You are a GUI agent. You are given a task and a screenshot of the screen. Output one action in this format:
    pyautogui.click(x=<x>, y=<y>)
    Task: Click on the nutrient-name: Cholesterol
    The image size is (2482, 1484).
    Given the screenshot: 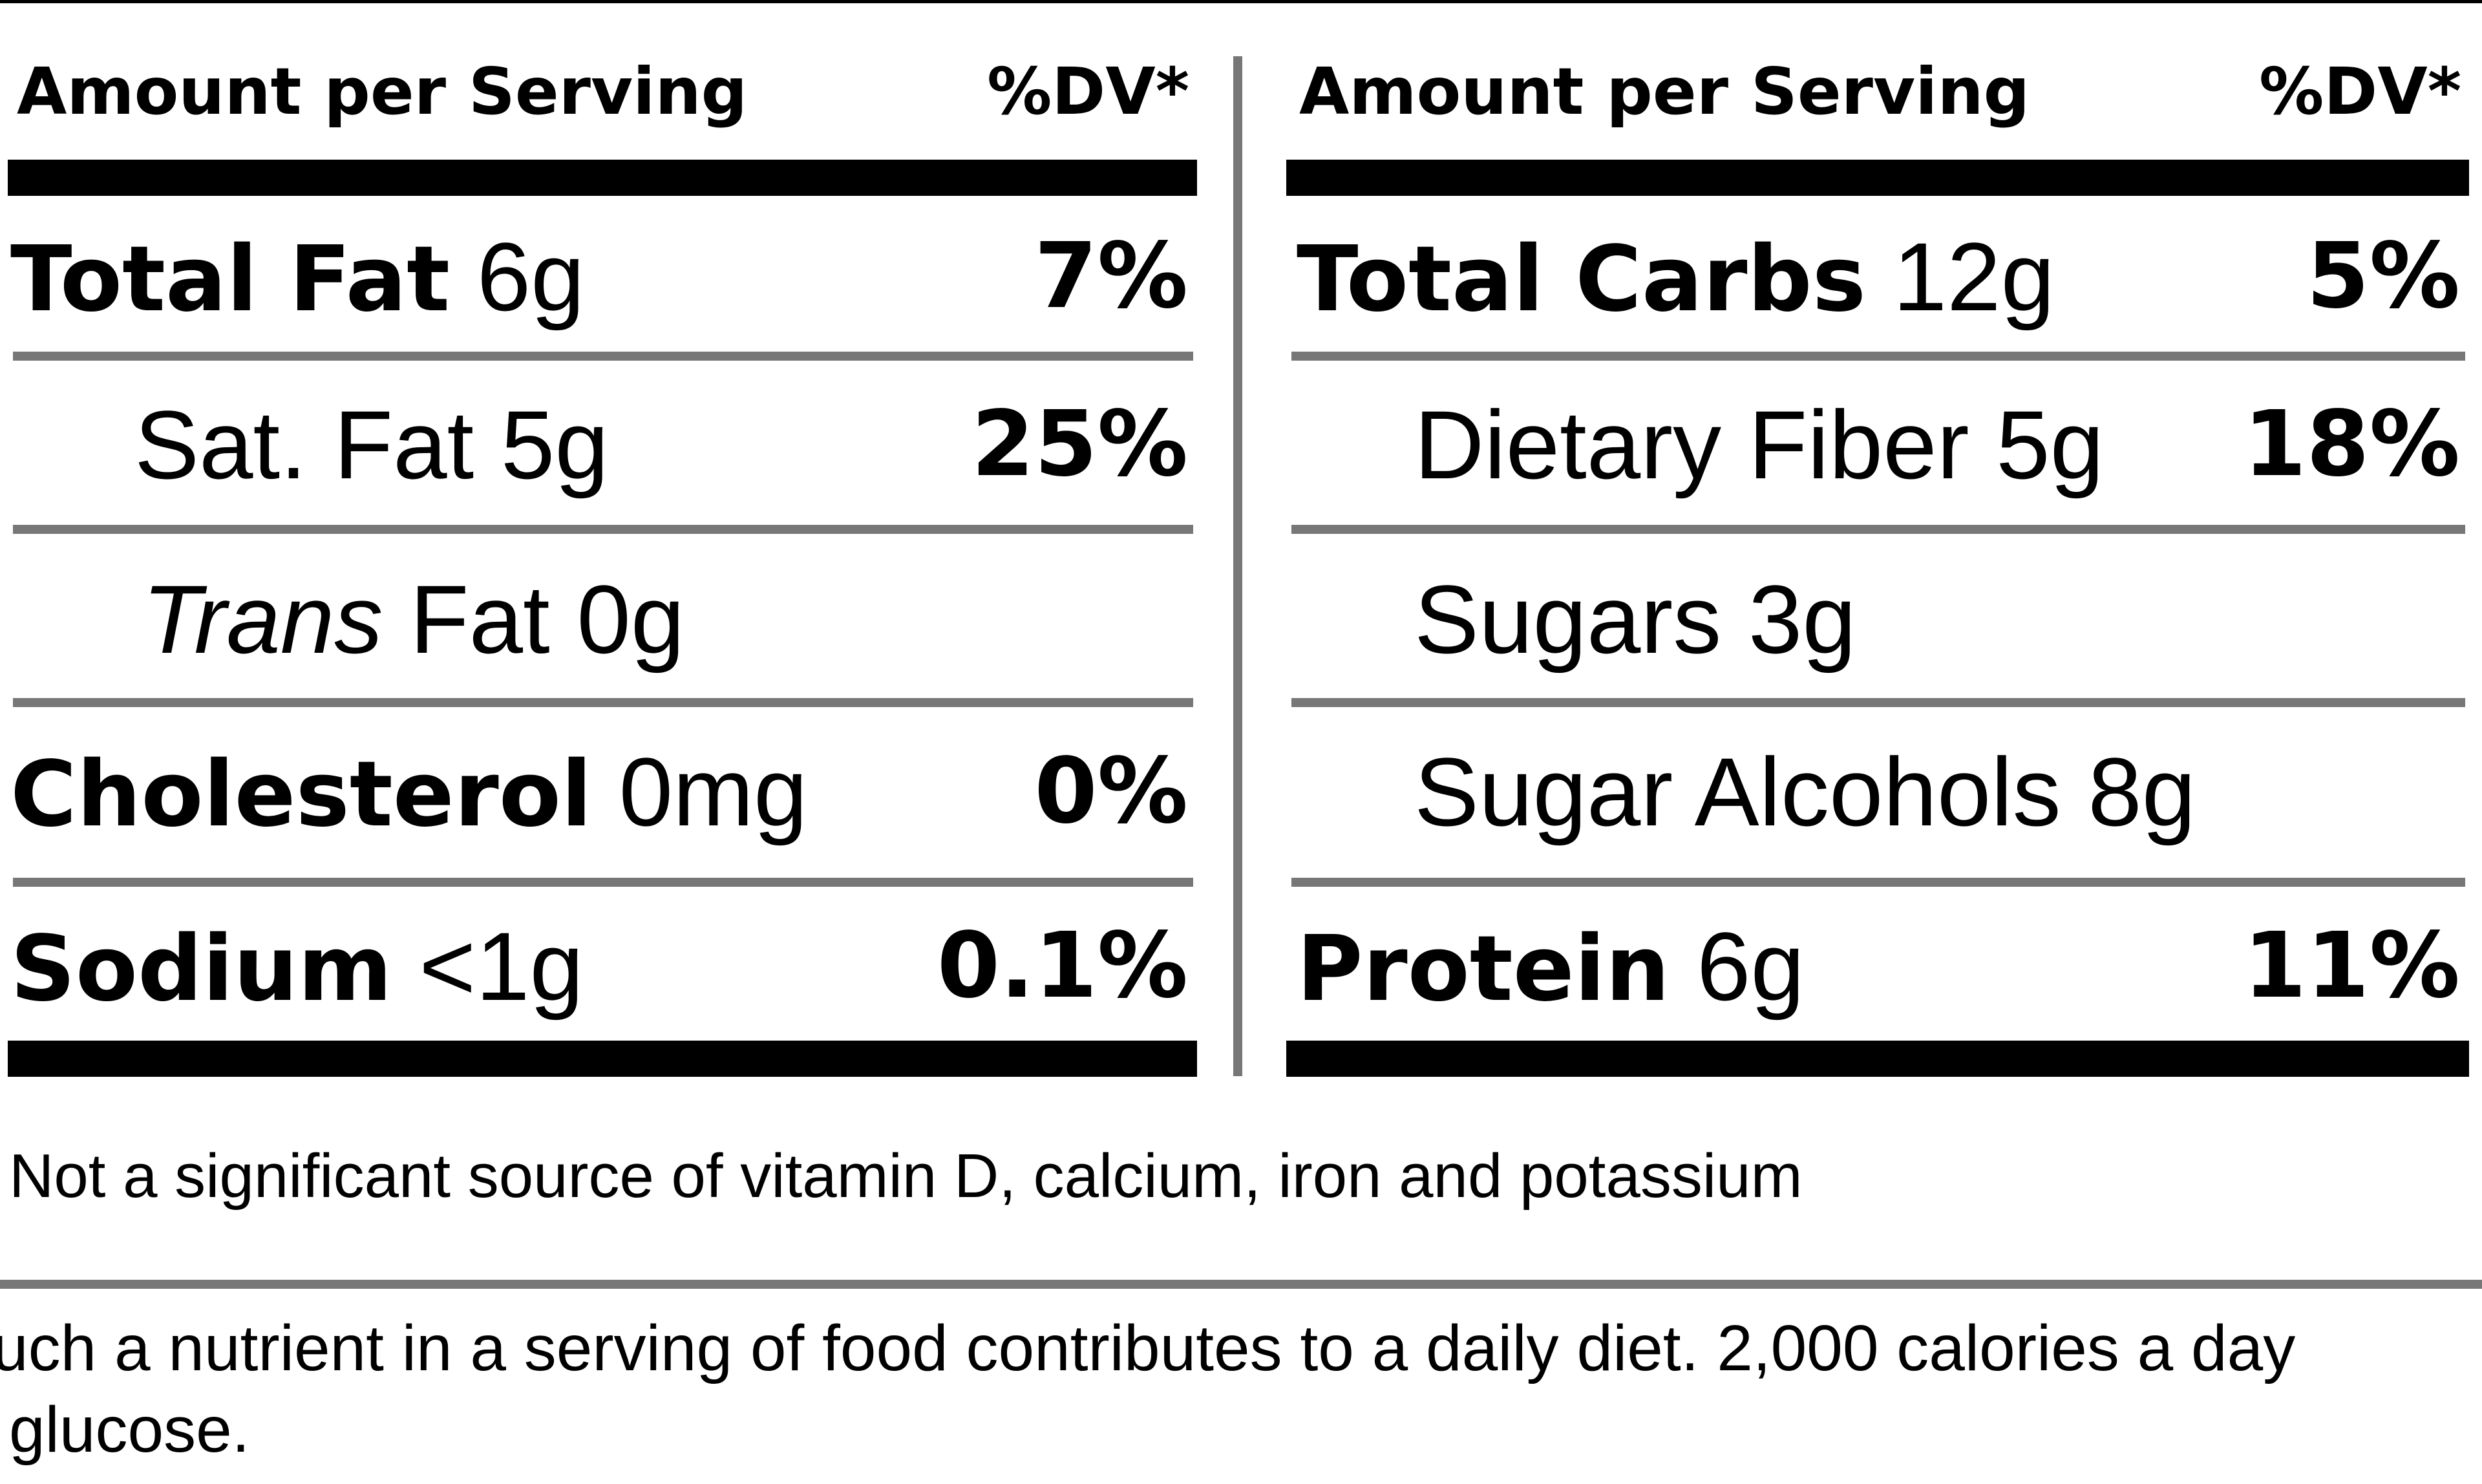 What is the action you would take?
    pyautogui.click(x=301, y=795)
    